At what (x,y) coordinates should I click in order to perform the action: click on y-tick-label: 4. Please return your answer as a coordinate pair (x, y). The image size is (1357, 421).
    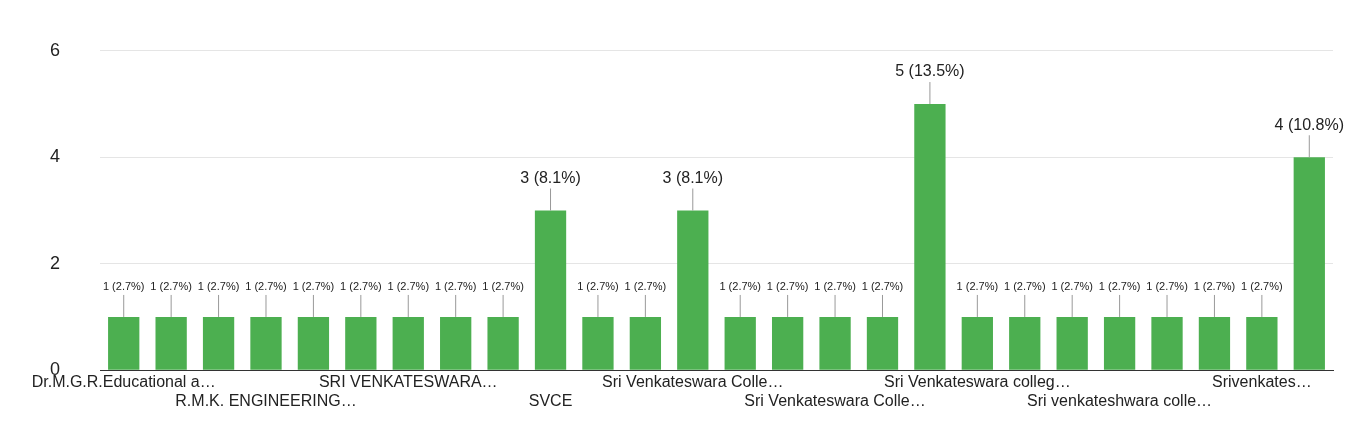
    Looking at the image, I should click on (55, 156).